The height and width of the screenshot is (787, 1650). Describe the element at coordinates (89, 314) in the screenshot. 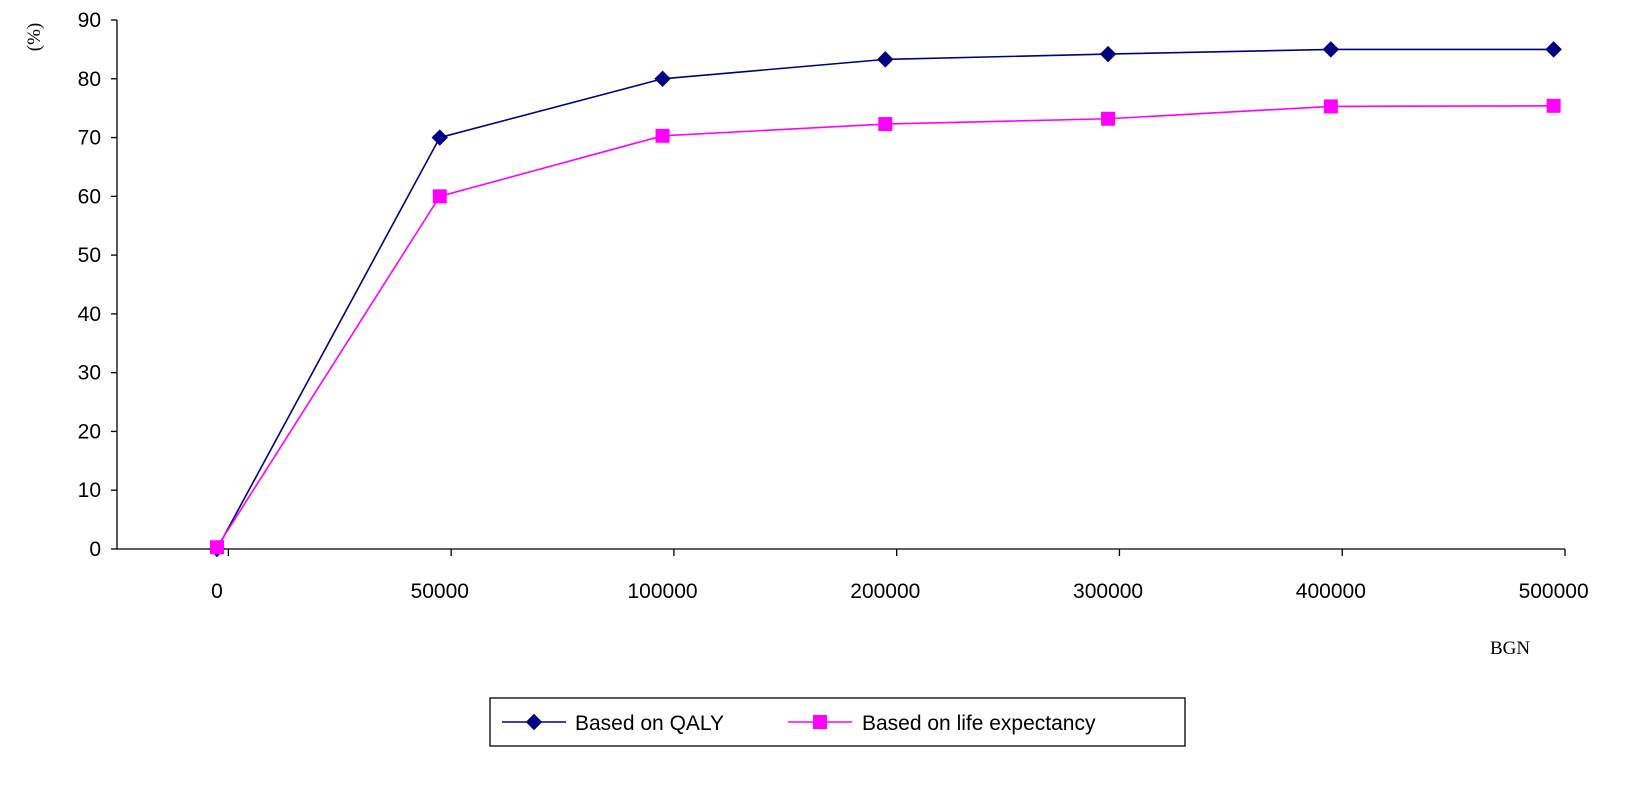

I see `y-tick-label: 40` at that location.